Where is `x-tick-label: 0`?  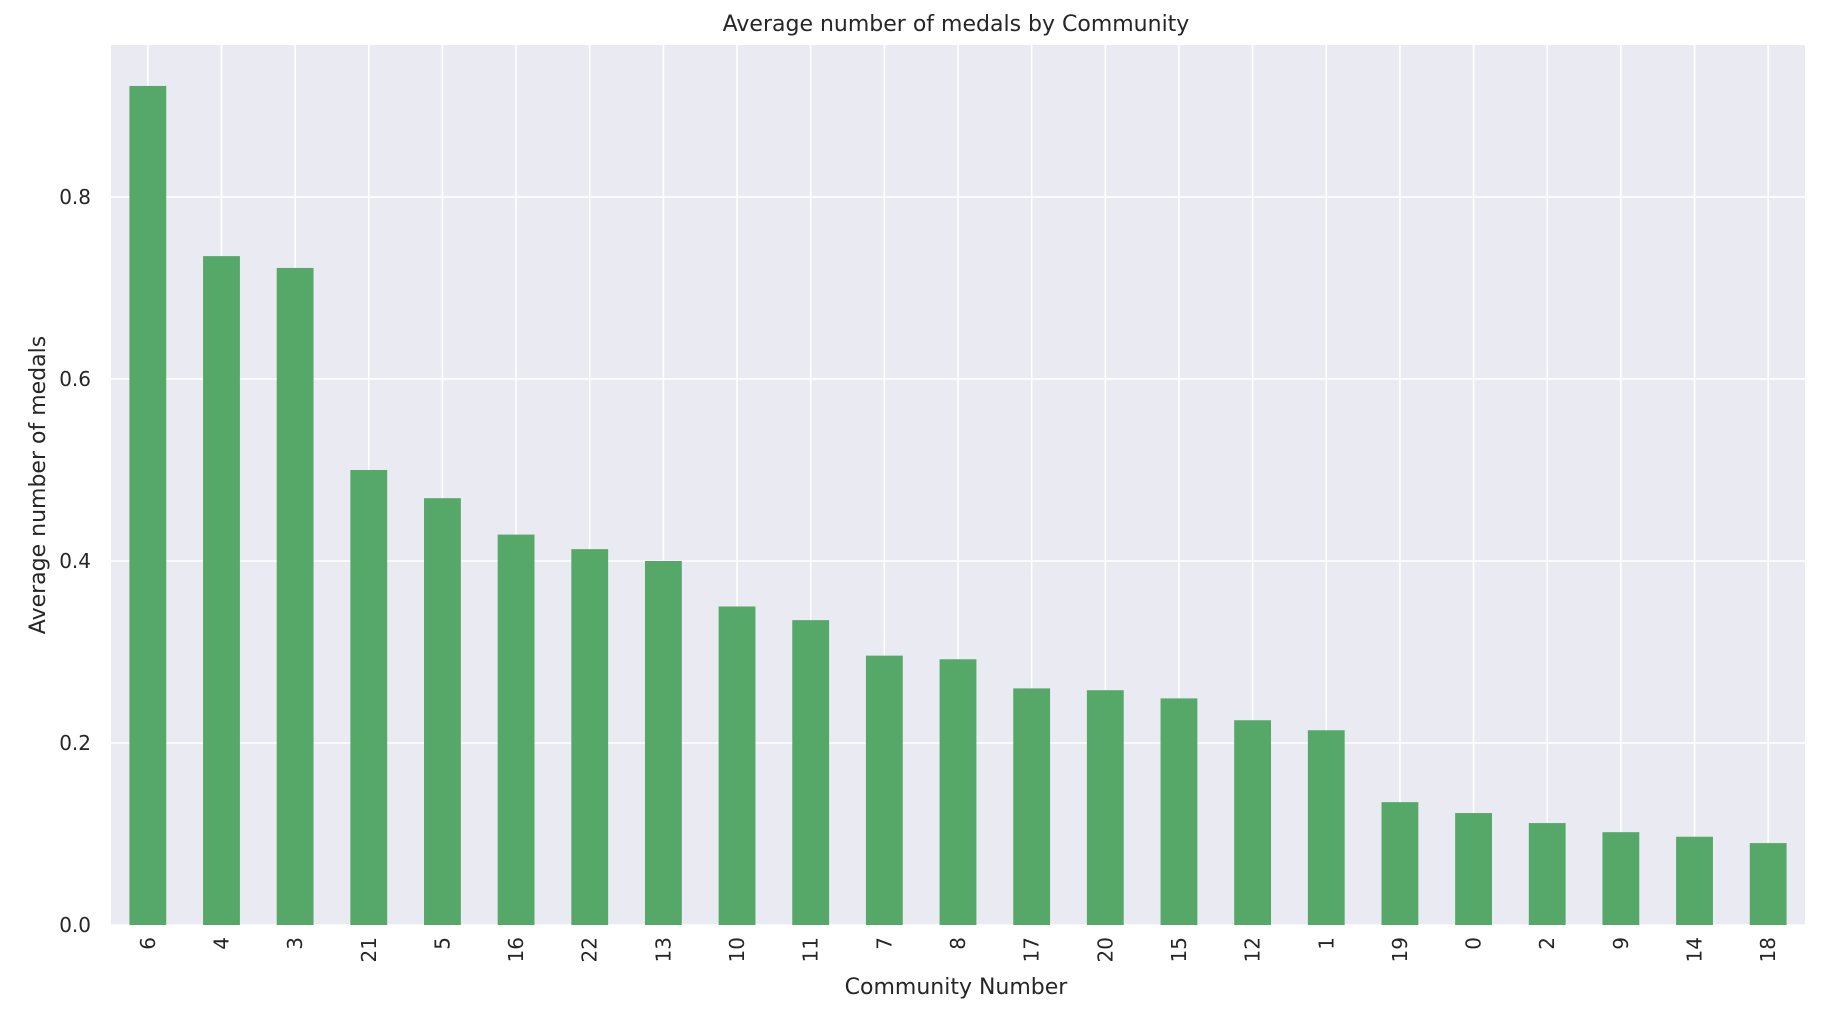 x-tick-label: 0 is located at coordinates (1474, 943).